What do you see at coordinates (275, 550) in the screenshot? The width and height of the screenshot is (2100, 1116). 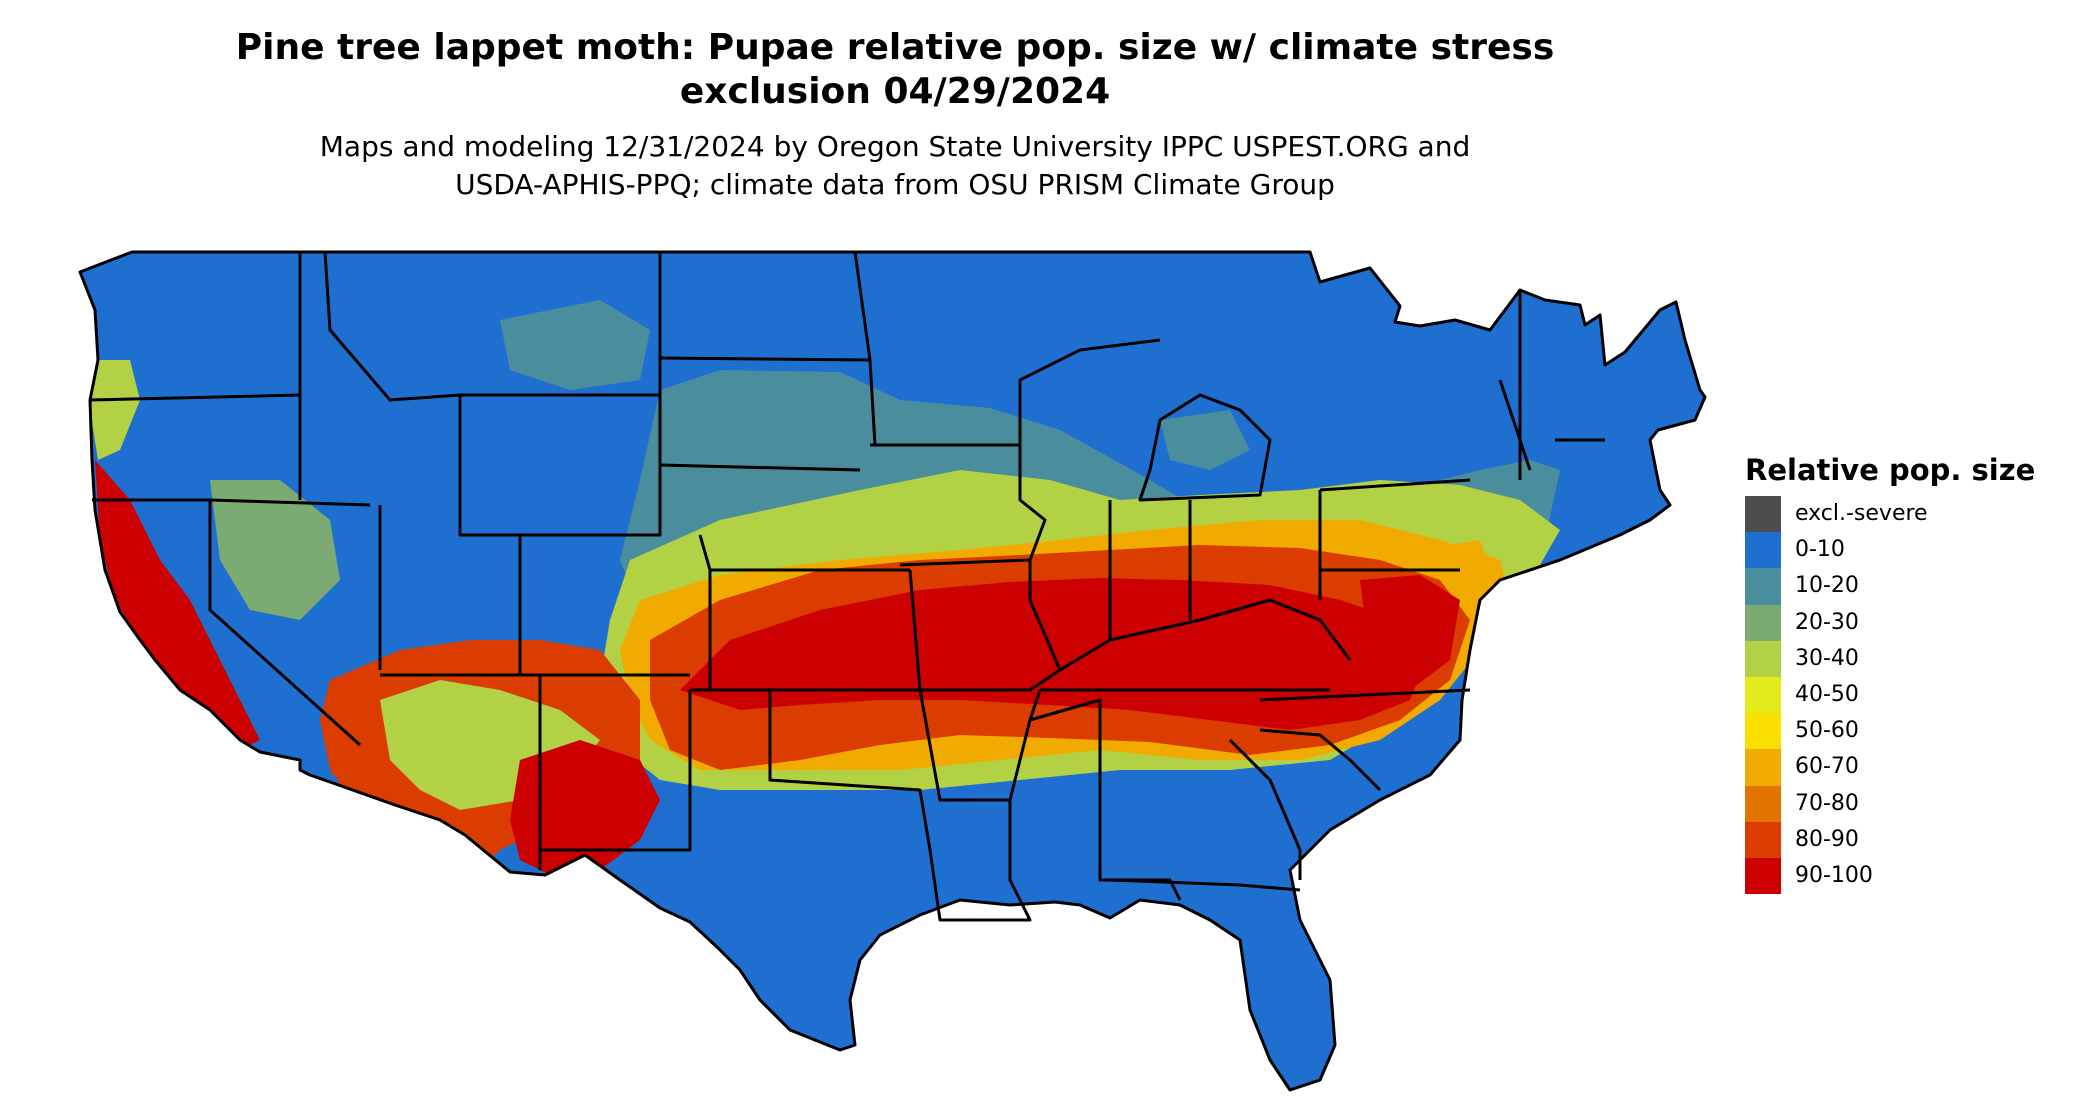 I see `zone-20-30-great-basin` at bounding box center [275, 550].